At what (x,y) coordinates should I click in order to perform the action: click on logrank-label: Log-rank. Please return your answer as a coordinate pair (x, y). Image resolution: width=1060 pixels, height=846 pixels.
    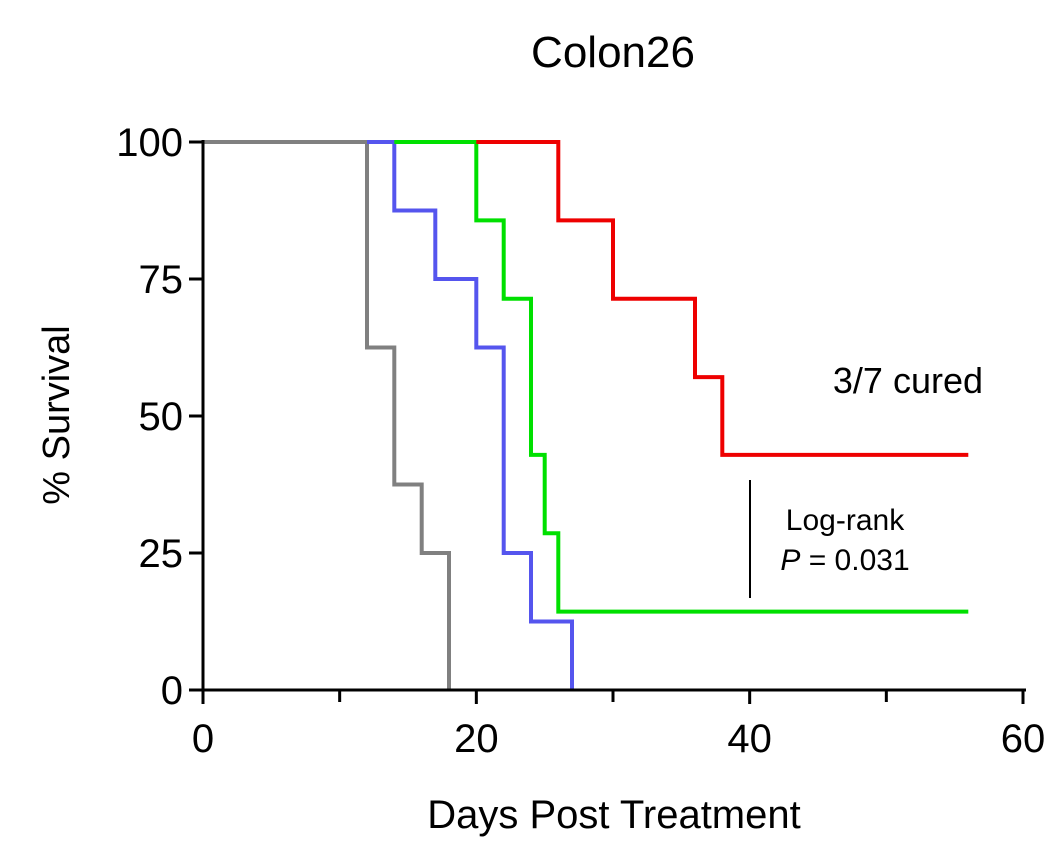
    Looking at the image, I should click on (845, 520).